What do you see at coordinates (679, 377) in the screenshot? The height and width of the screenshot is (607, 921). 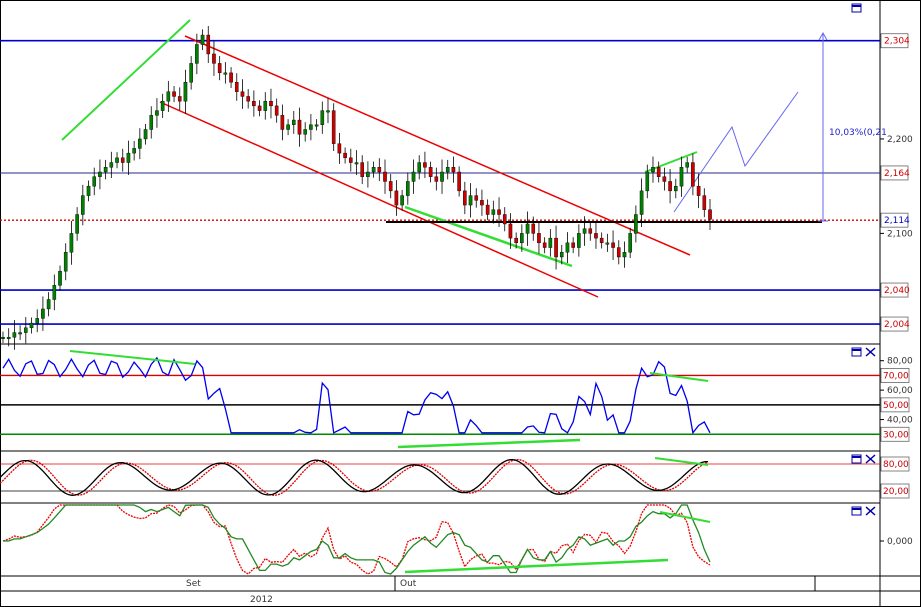 I see `rsi-divergence-line-recent` at bounding box center [679, 377].